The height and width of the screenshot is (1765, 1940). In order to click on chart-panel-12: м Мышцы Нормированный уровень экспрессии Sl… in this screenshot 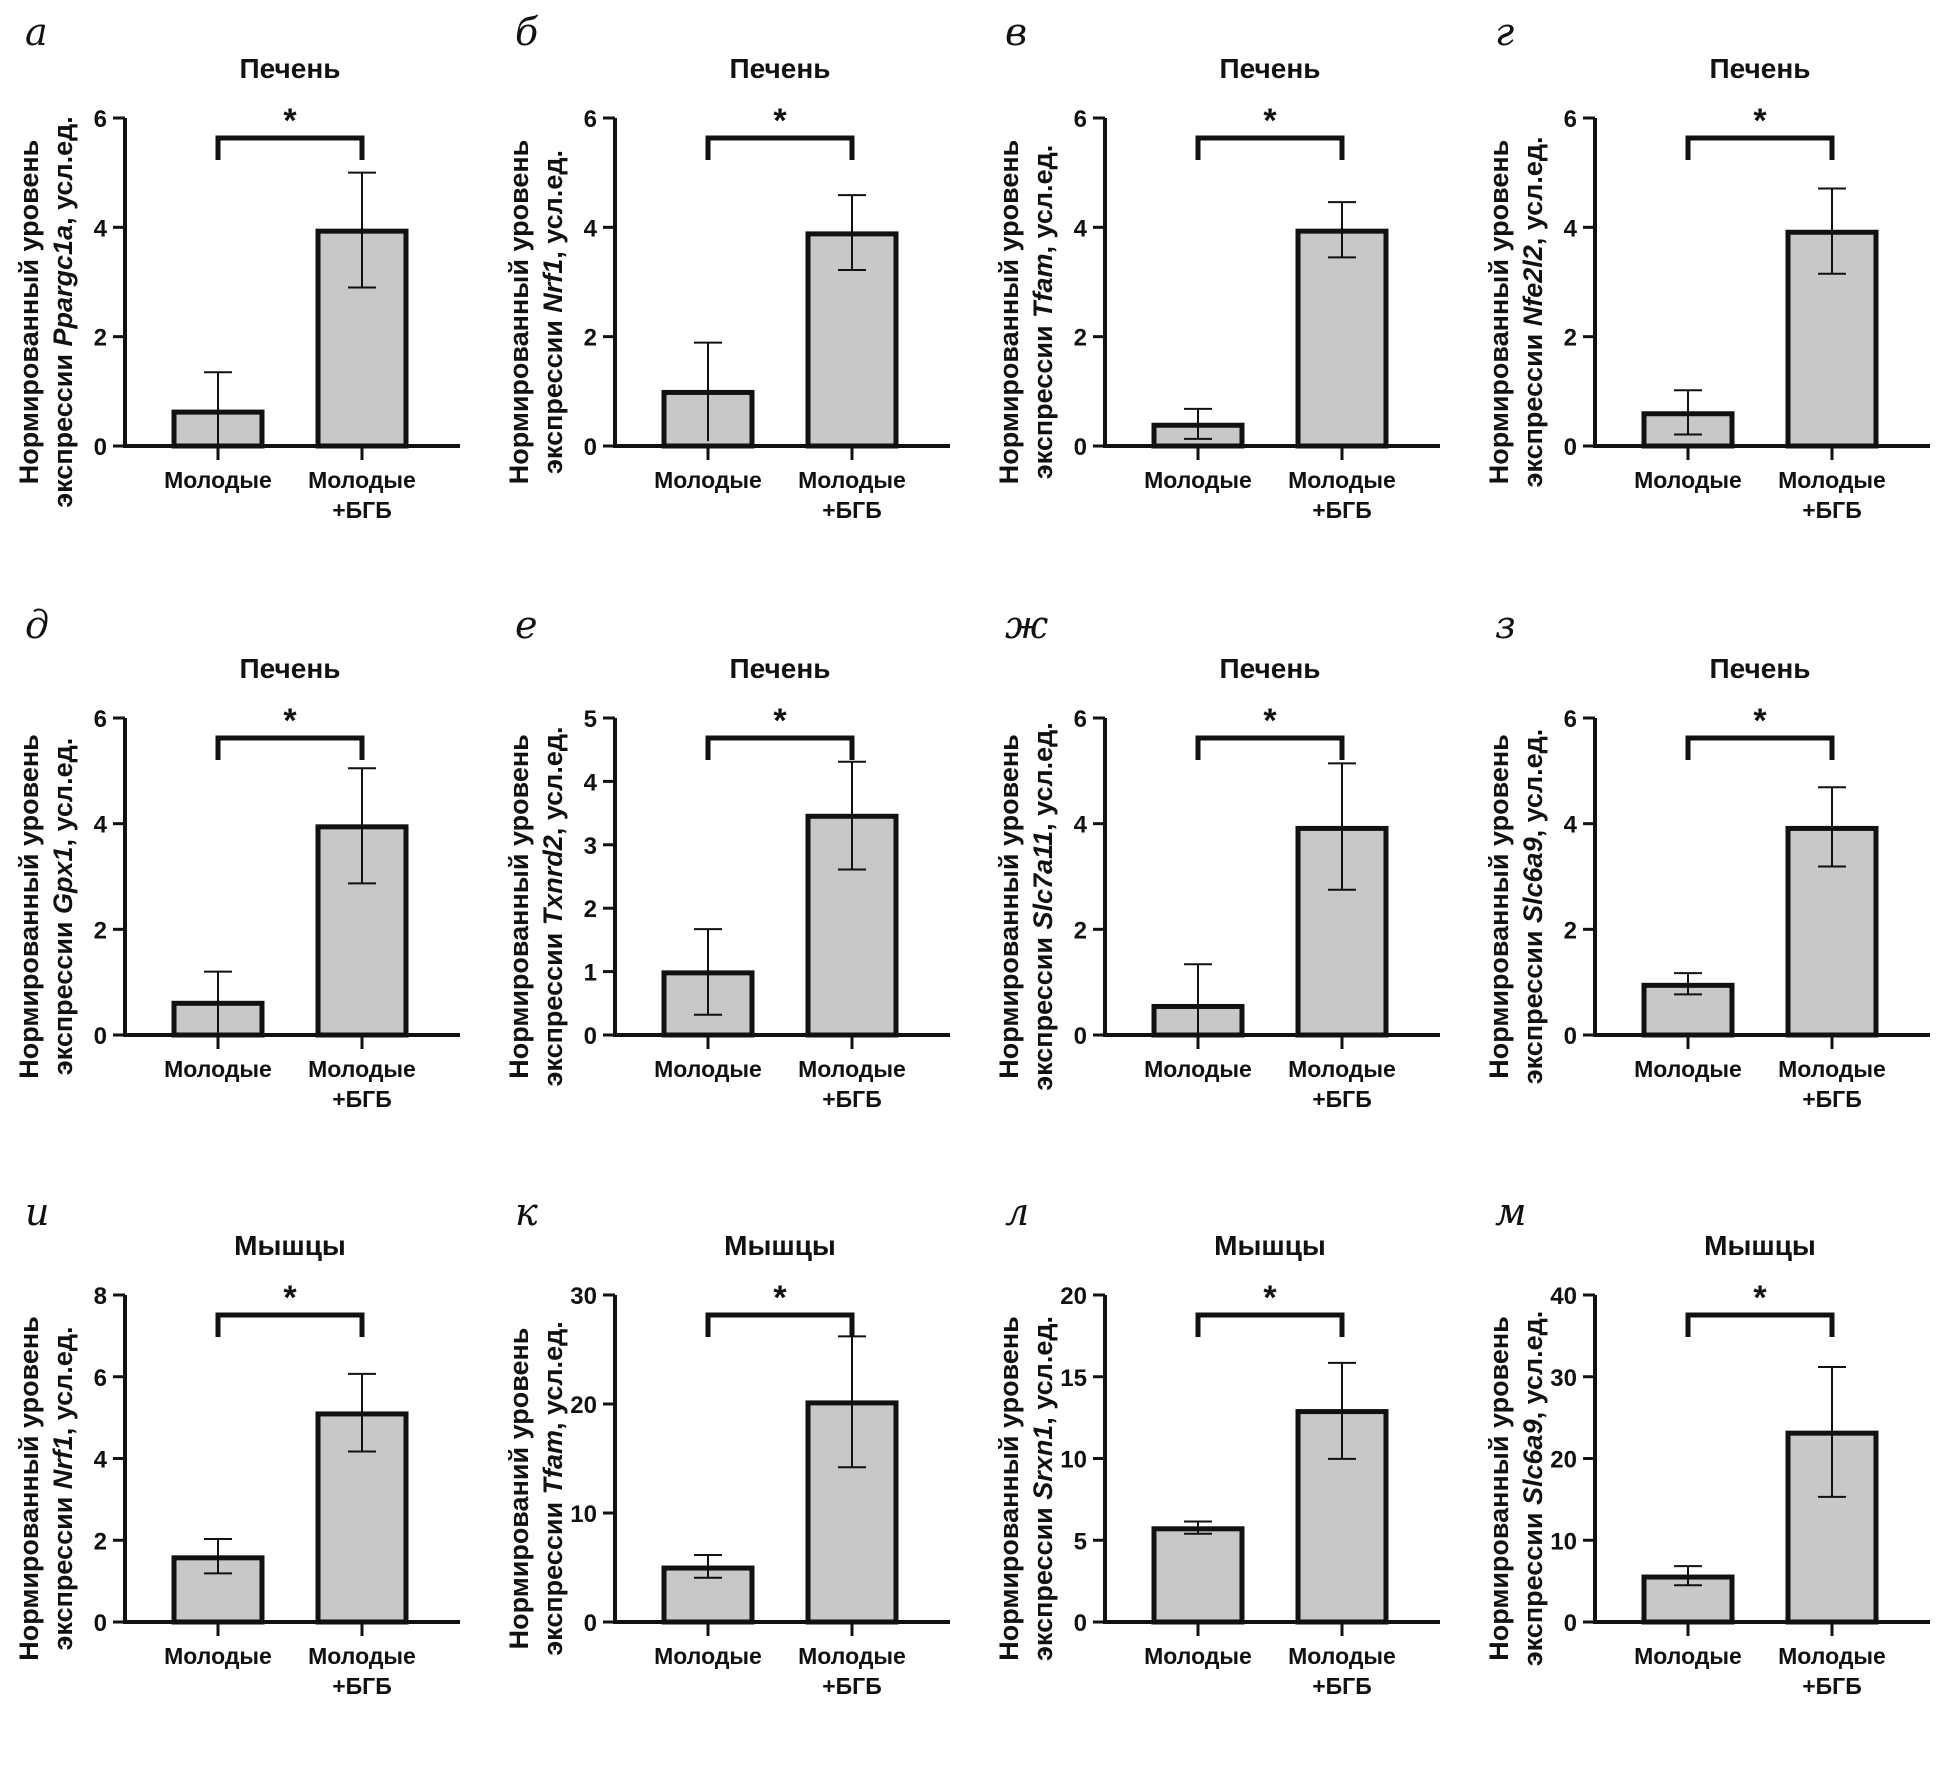, I will do `click(1705, 1470)`.